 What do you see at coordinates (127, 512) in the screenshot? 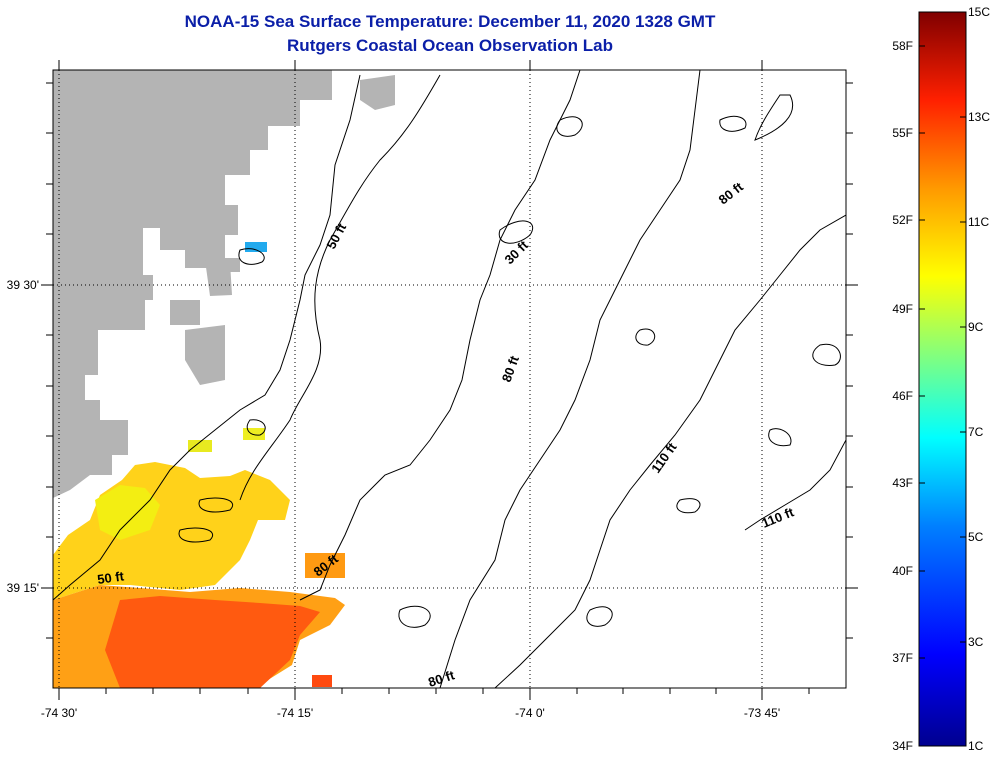
I see `sst-yellow-core` at bounding box center [127, 512].